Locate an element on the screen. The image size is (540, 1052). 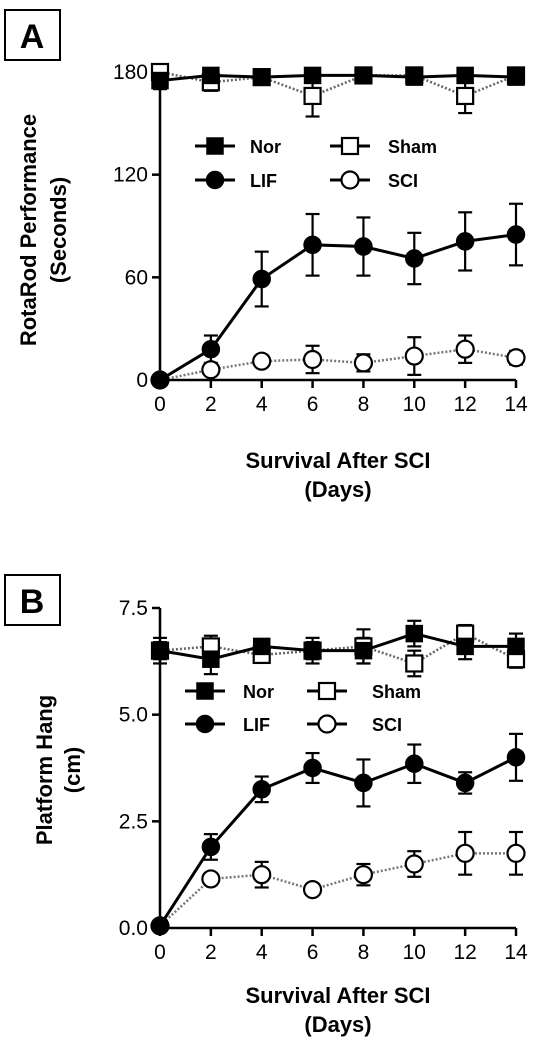
panel-a-xlabel-line2: (Days) is located at coordinates (337, 489).